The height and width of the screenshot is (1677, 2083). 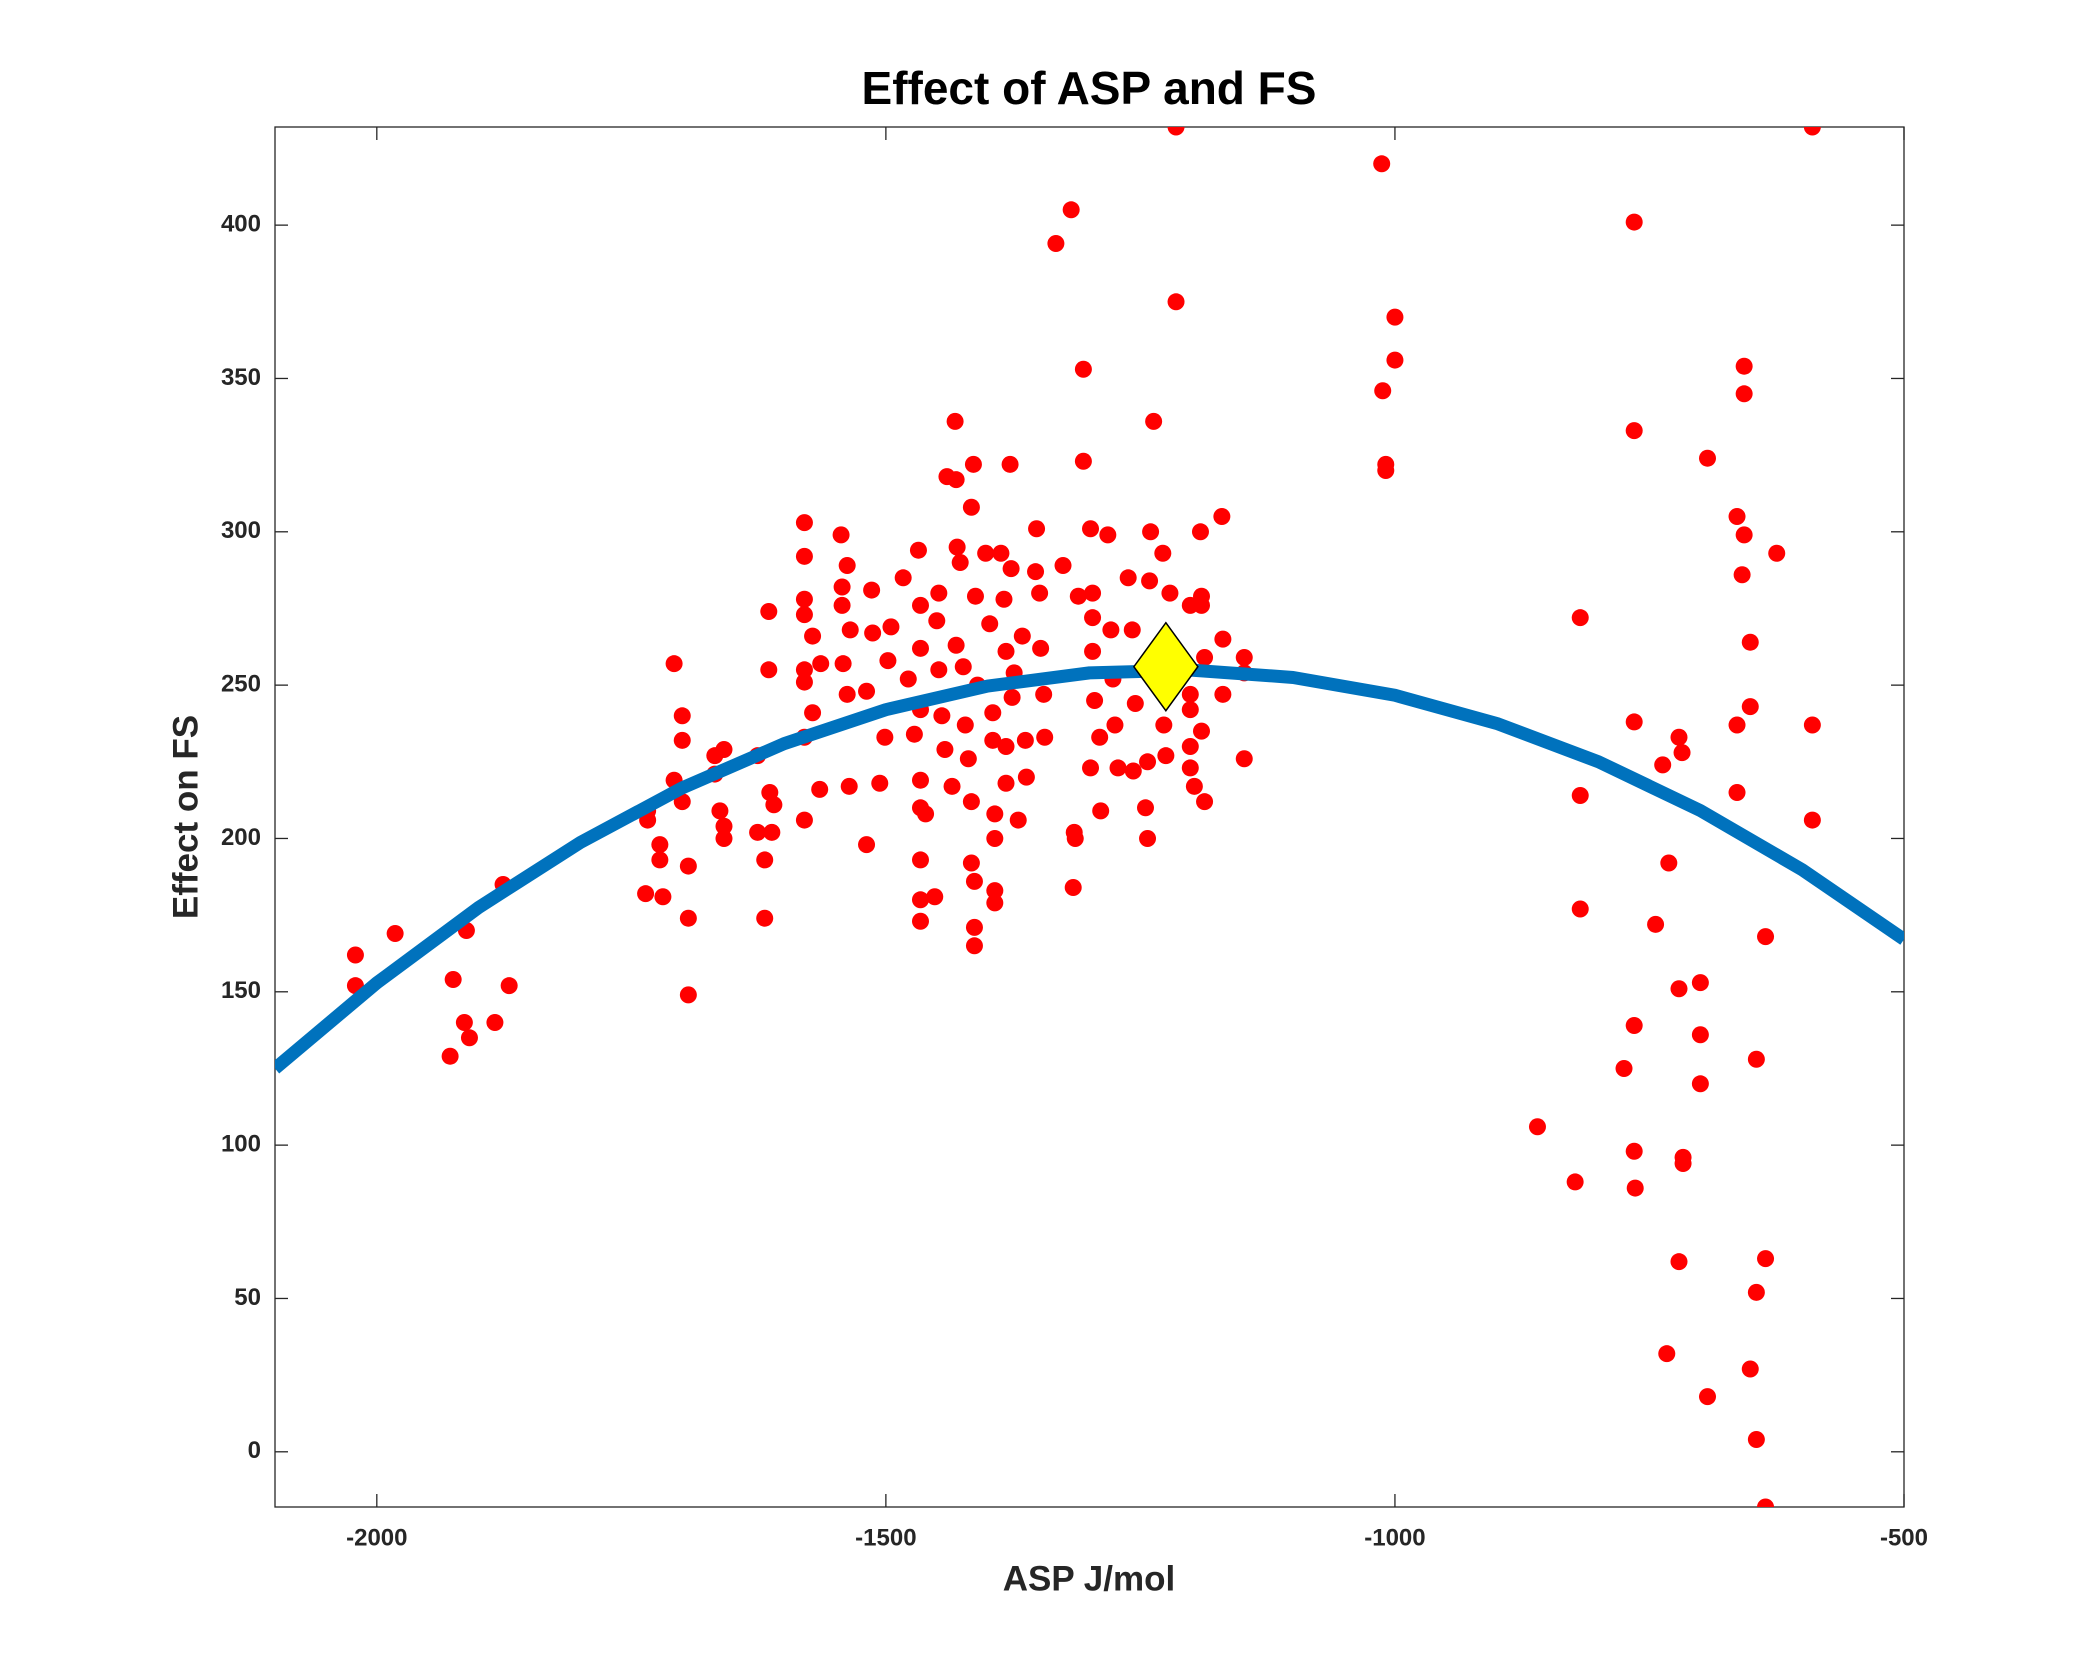 What do you see at coordinates (1089, 88) in the screenshot?
I see `chart-title: Effect of ASP and FS` at bounding box center [1089, 88].